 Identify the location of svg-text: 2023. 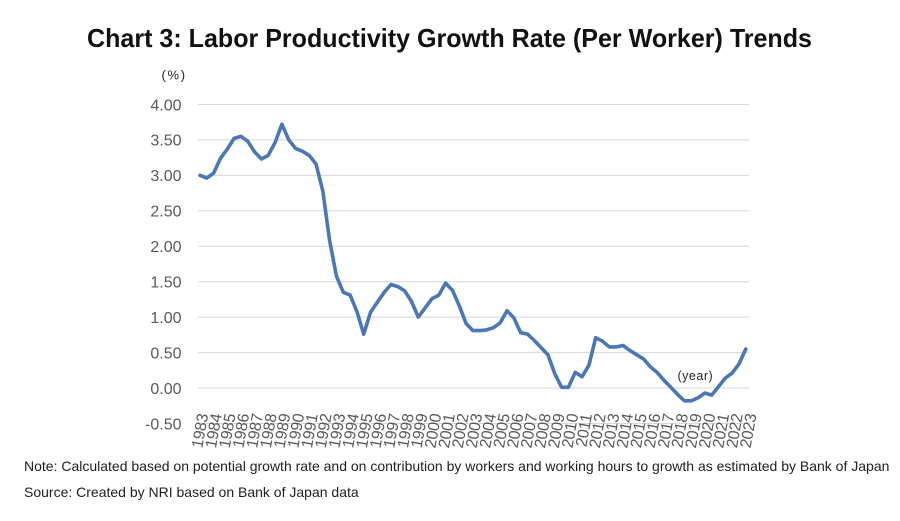
(749, 430).